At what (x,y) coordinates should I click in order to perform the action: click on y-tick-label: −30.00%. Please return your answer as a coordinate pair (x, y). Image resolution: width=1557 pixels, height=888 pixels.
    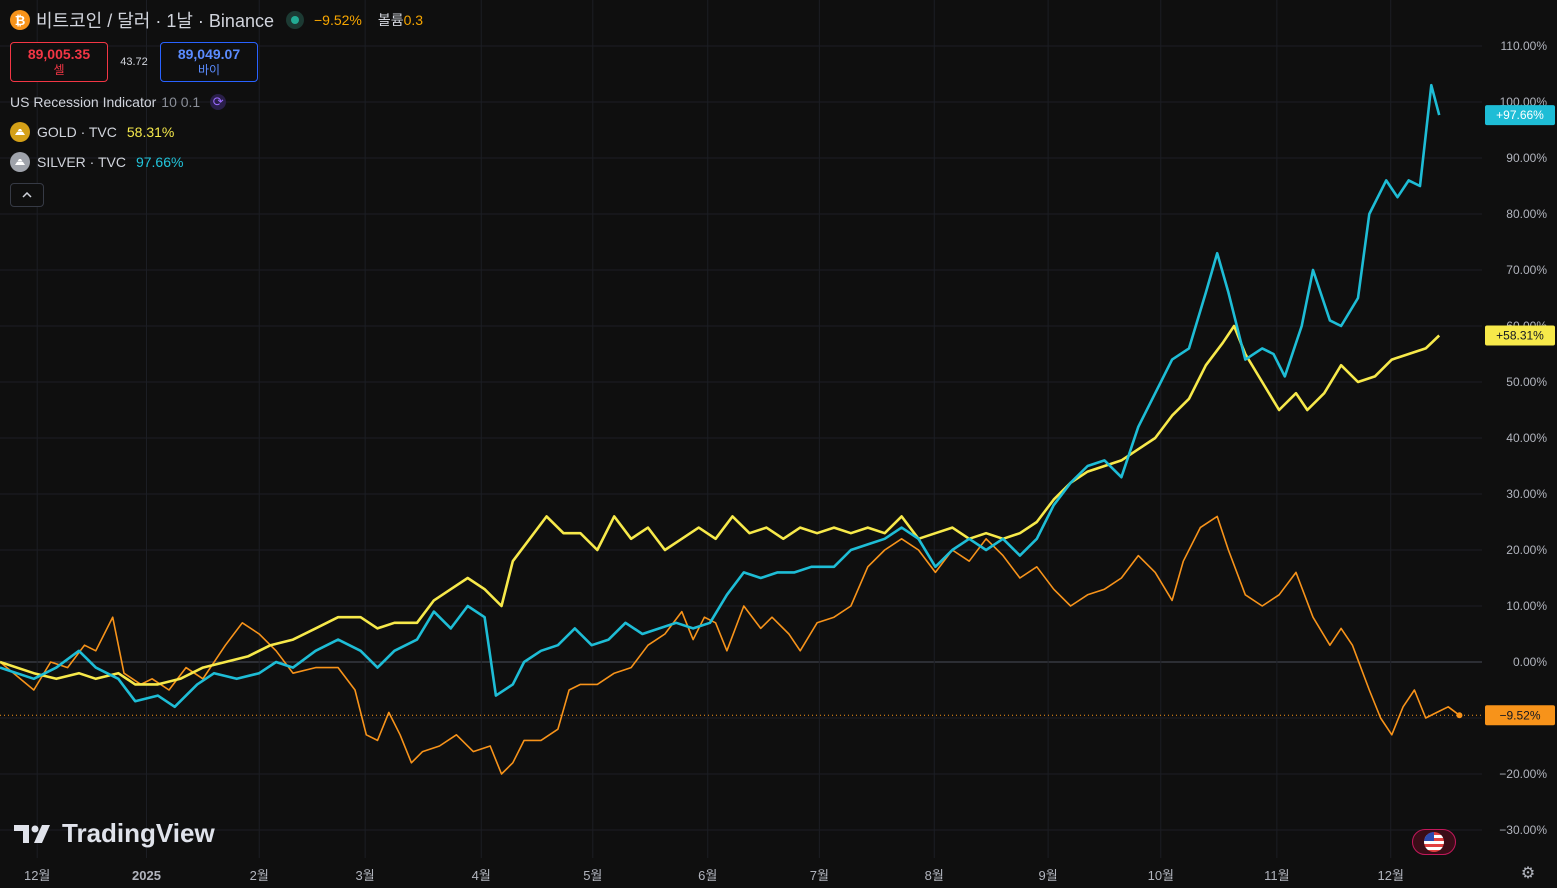
    Looking at the image, I should click on (1523, 830).